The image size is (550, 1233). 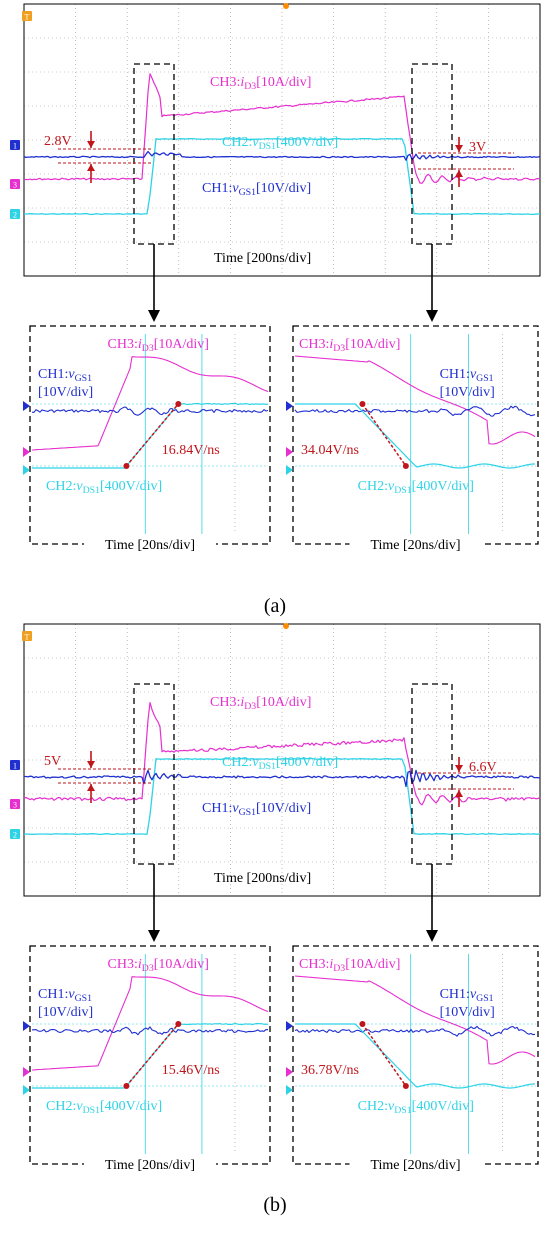 What do you see at coordinates (275, 606) in the screenshot?
I see `panel-a-label: (a)` at bounding box center [275, 606].